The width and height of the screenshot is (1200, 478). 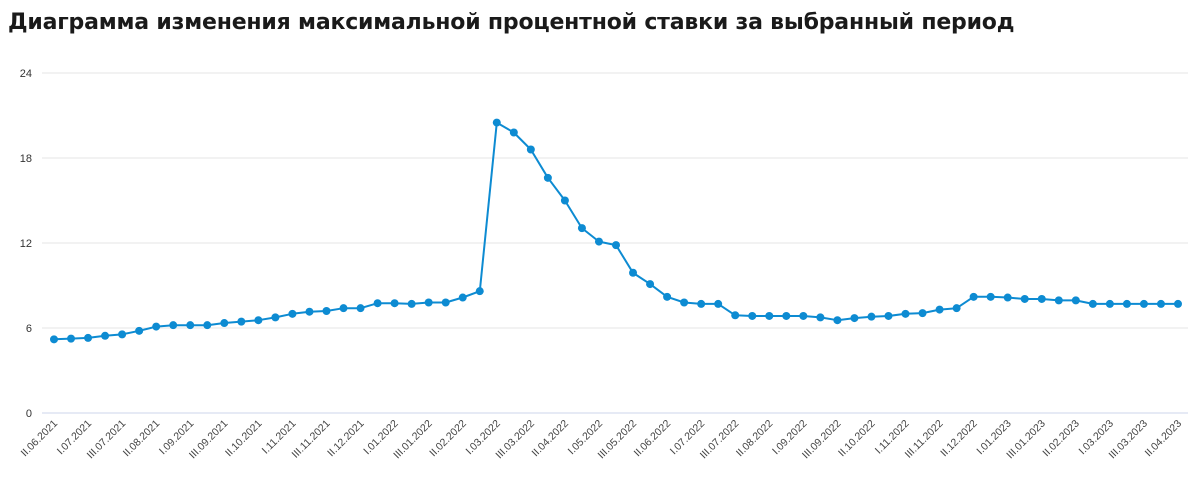 What do you see at coordinates (653, 439) in the screenshot?
I see `x-tick-label: II.06.2022` at bounding box center [653, 439].